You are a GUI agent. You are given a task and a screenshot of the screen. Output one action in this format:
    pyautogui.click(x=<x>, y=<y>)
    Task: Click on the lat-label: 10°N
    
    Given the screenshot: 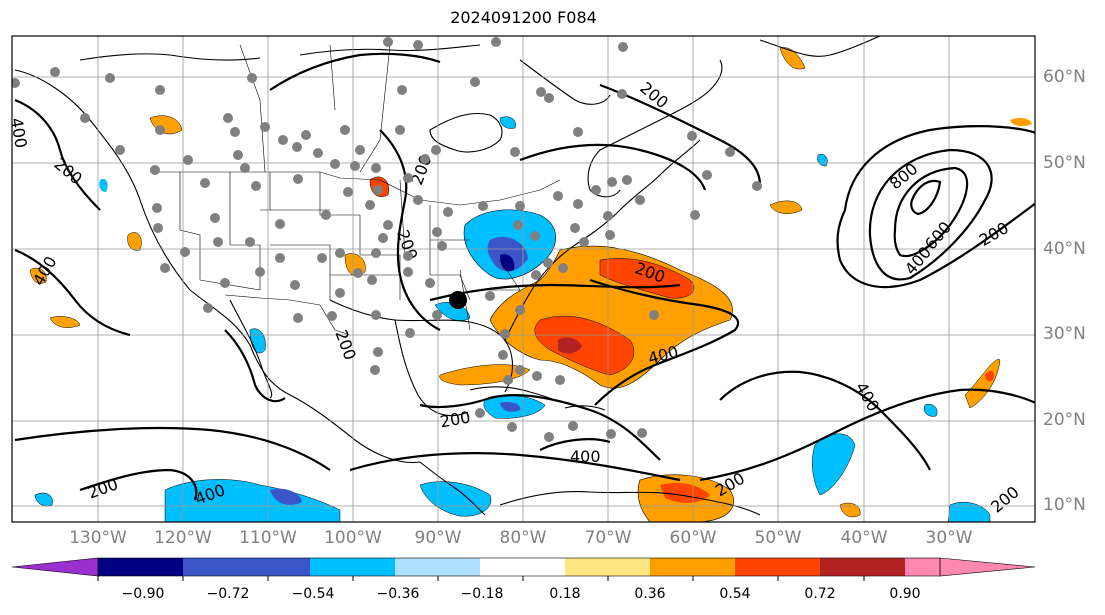 What is the action you would take?
    pyautogui.click(x=1064, y=505)
    